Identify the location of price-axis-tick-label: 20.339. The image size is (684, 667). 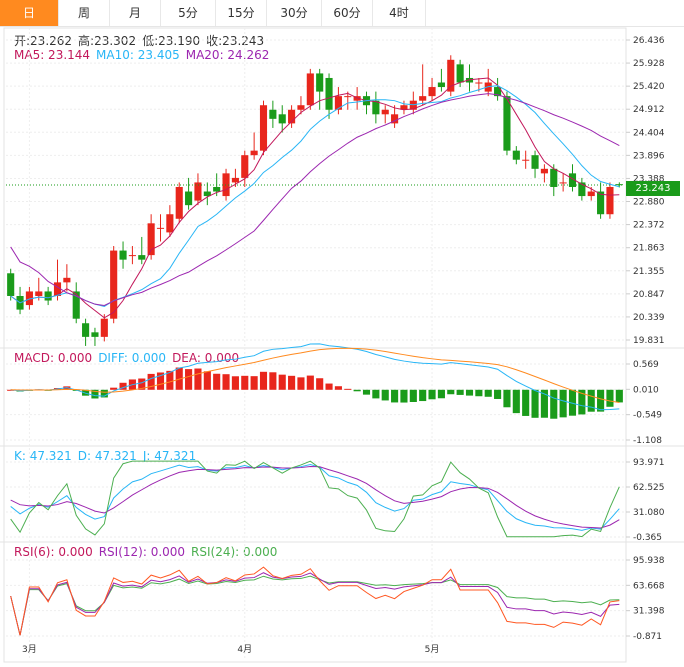
(649, 318).